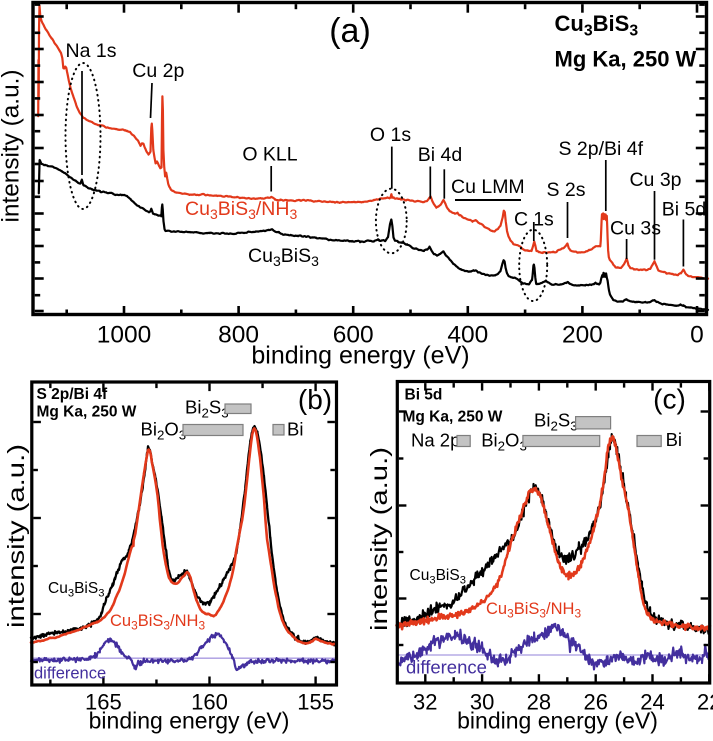 Image resolution: width=713 pixels, height=741 pixels. What do you see at coordinates (565, 190) in the screenshot?
I see `svg-text: S 2s` at bounding box center [565, 190].